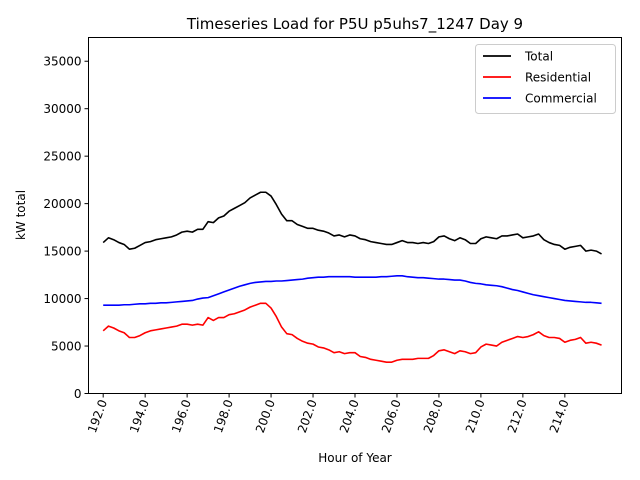 The height and width of the screenshot is (480, 640). I want to click on y-tick-label: 20000, so click(62, 204).